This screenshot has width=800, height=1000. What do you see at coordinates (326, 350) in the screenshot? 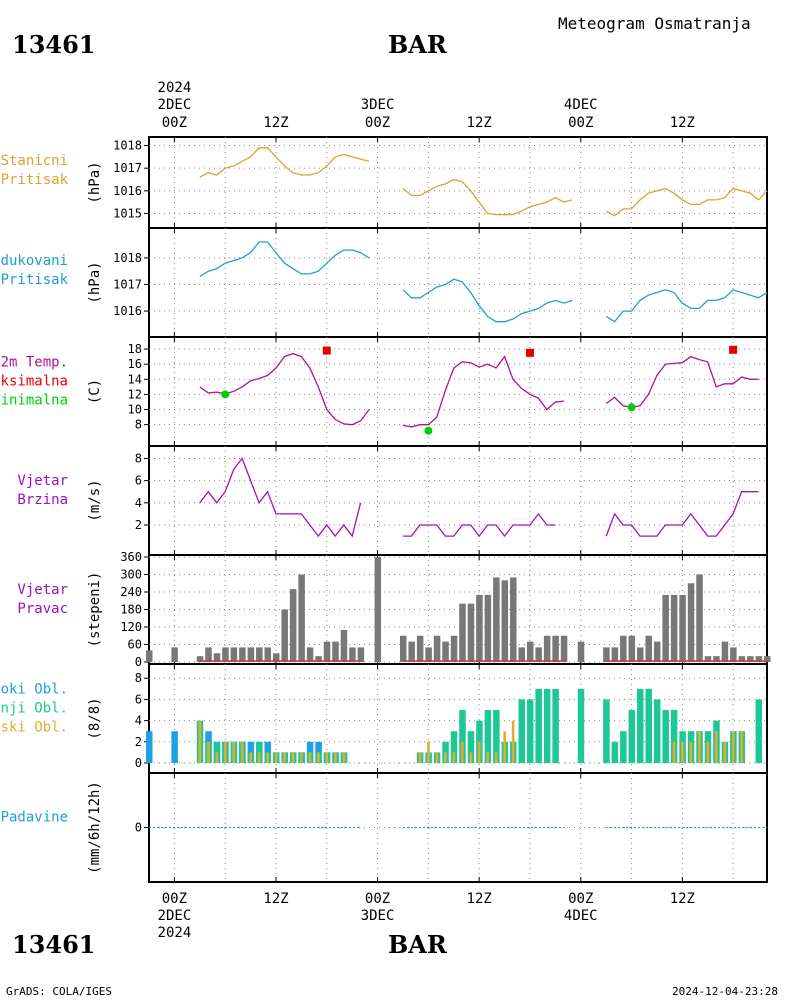
I see `max-temp-marker` at bounding box center [326, 350].